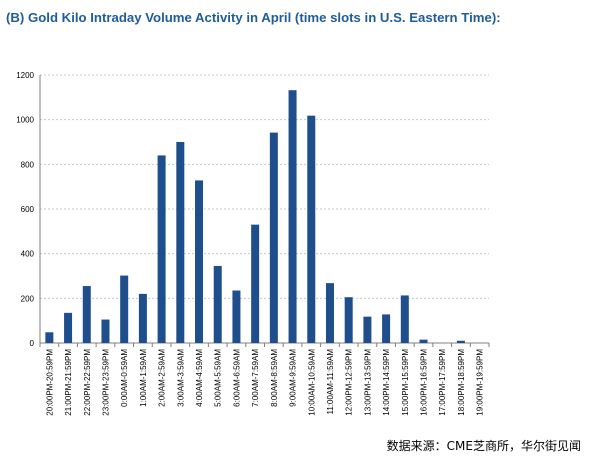  What do you see at coordinates (68, 382) in the screenshot?
I see `x-tick-label: 21:00PM-21:59PM` at bounding box center [68, 382].